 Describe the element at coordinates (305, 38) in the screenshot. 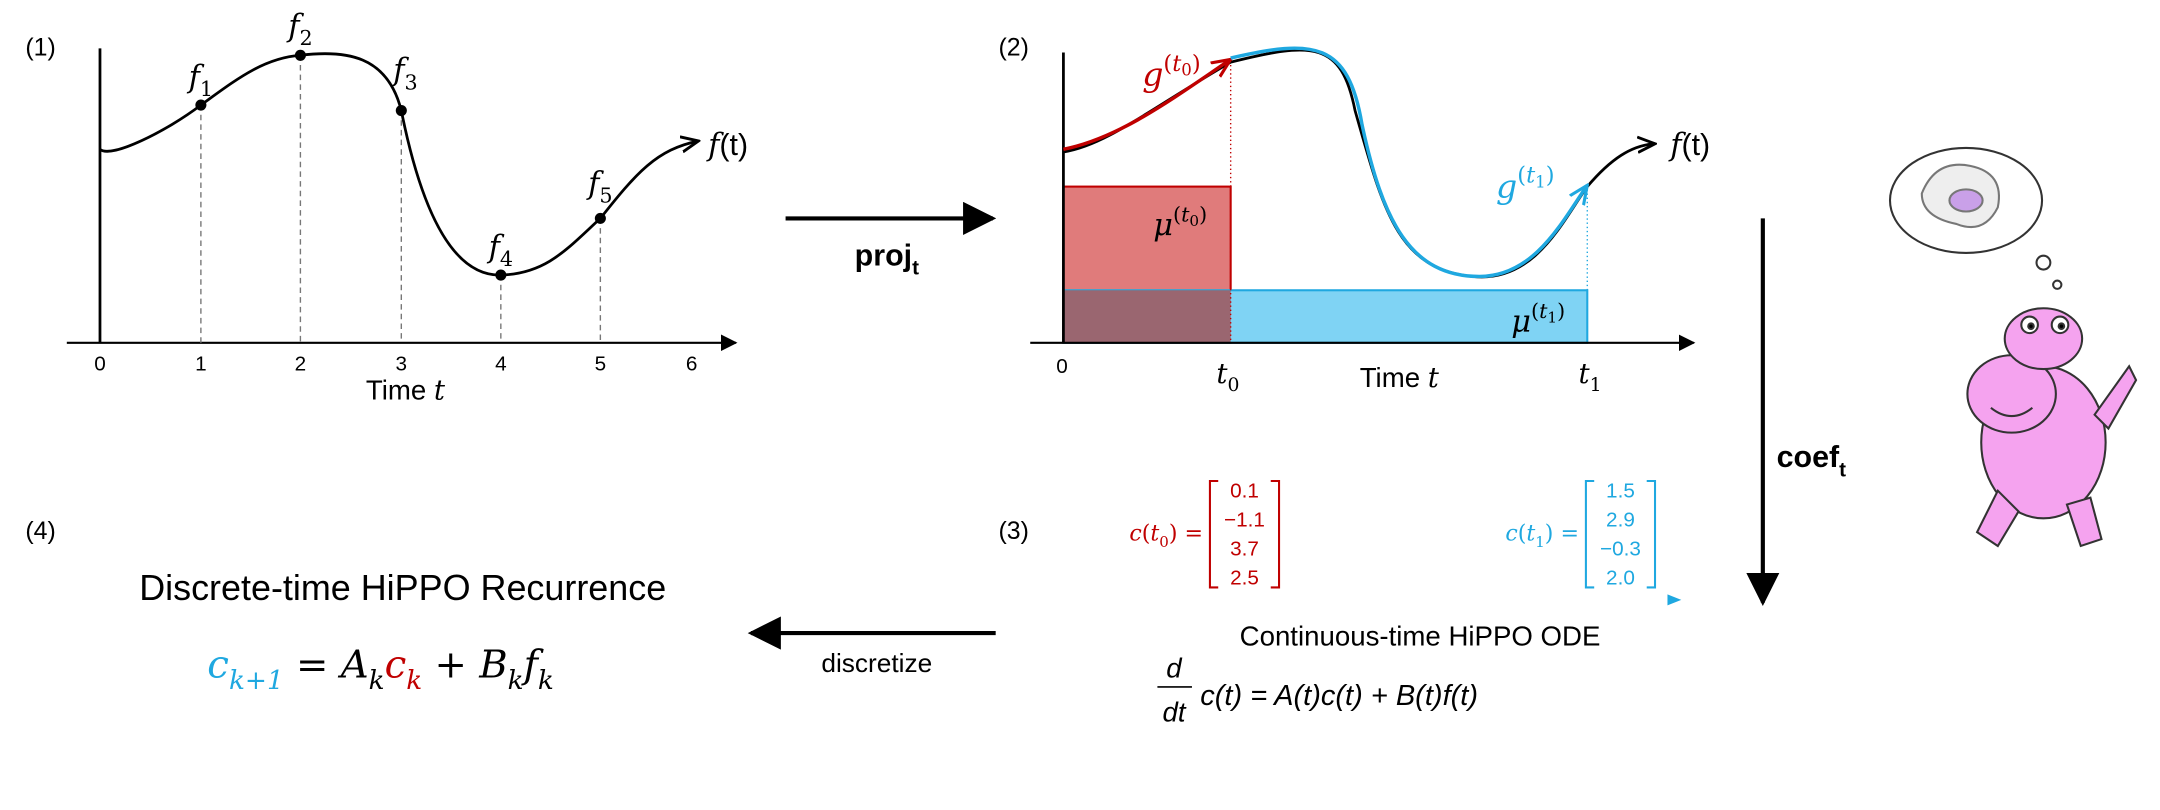

I see `math-run: 2` at that location.